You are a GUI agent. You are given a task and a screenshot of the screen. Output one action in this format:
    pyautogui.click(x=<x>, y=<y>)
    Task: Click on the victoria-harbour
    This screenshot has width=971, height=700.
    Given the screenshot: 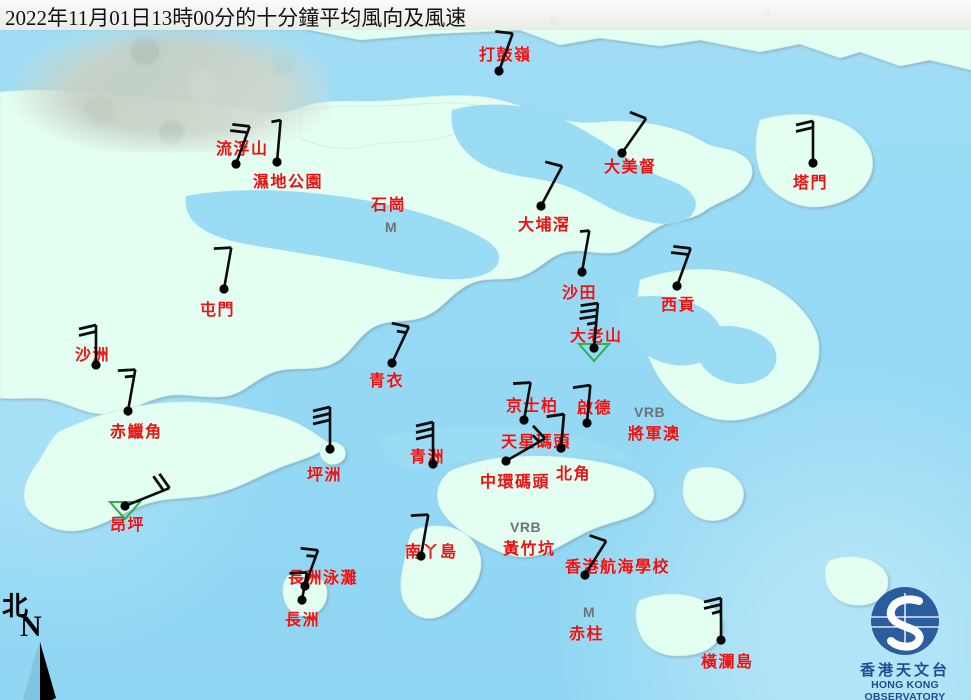 What is the action you would take?
    pyautogui.click(x=510, y=447)
    